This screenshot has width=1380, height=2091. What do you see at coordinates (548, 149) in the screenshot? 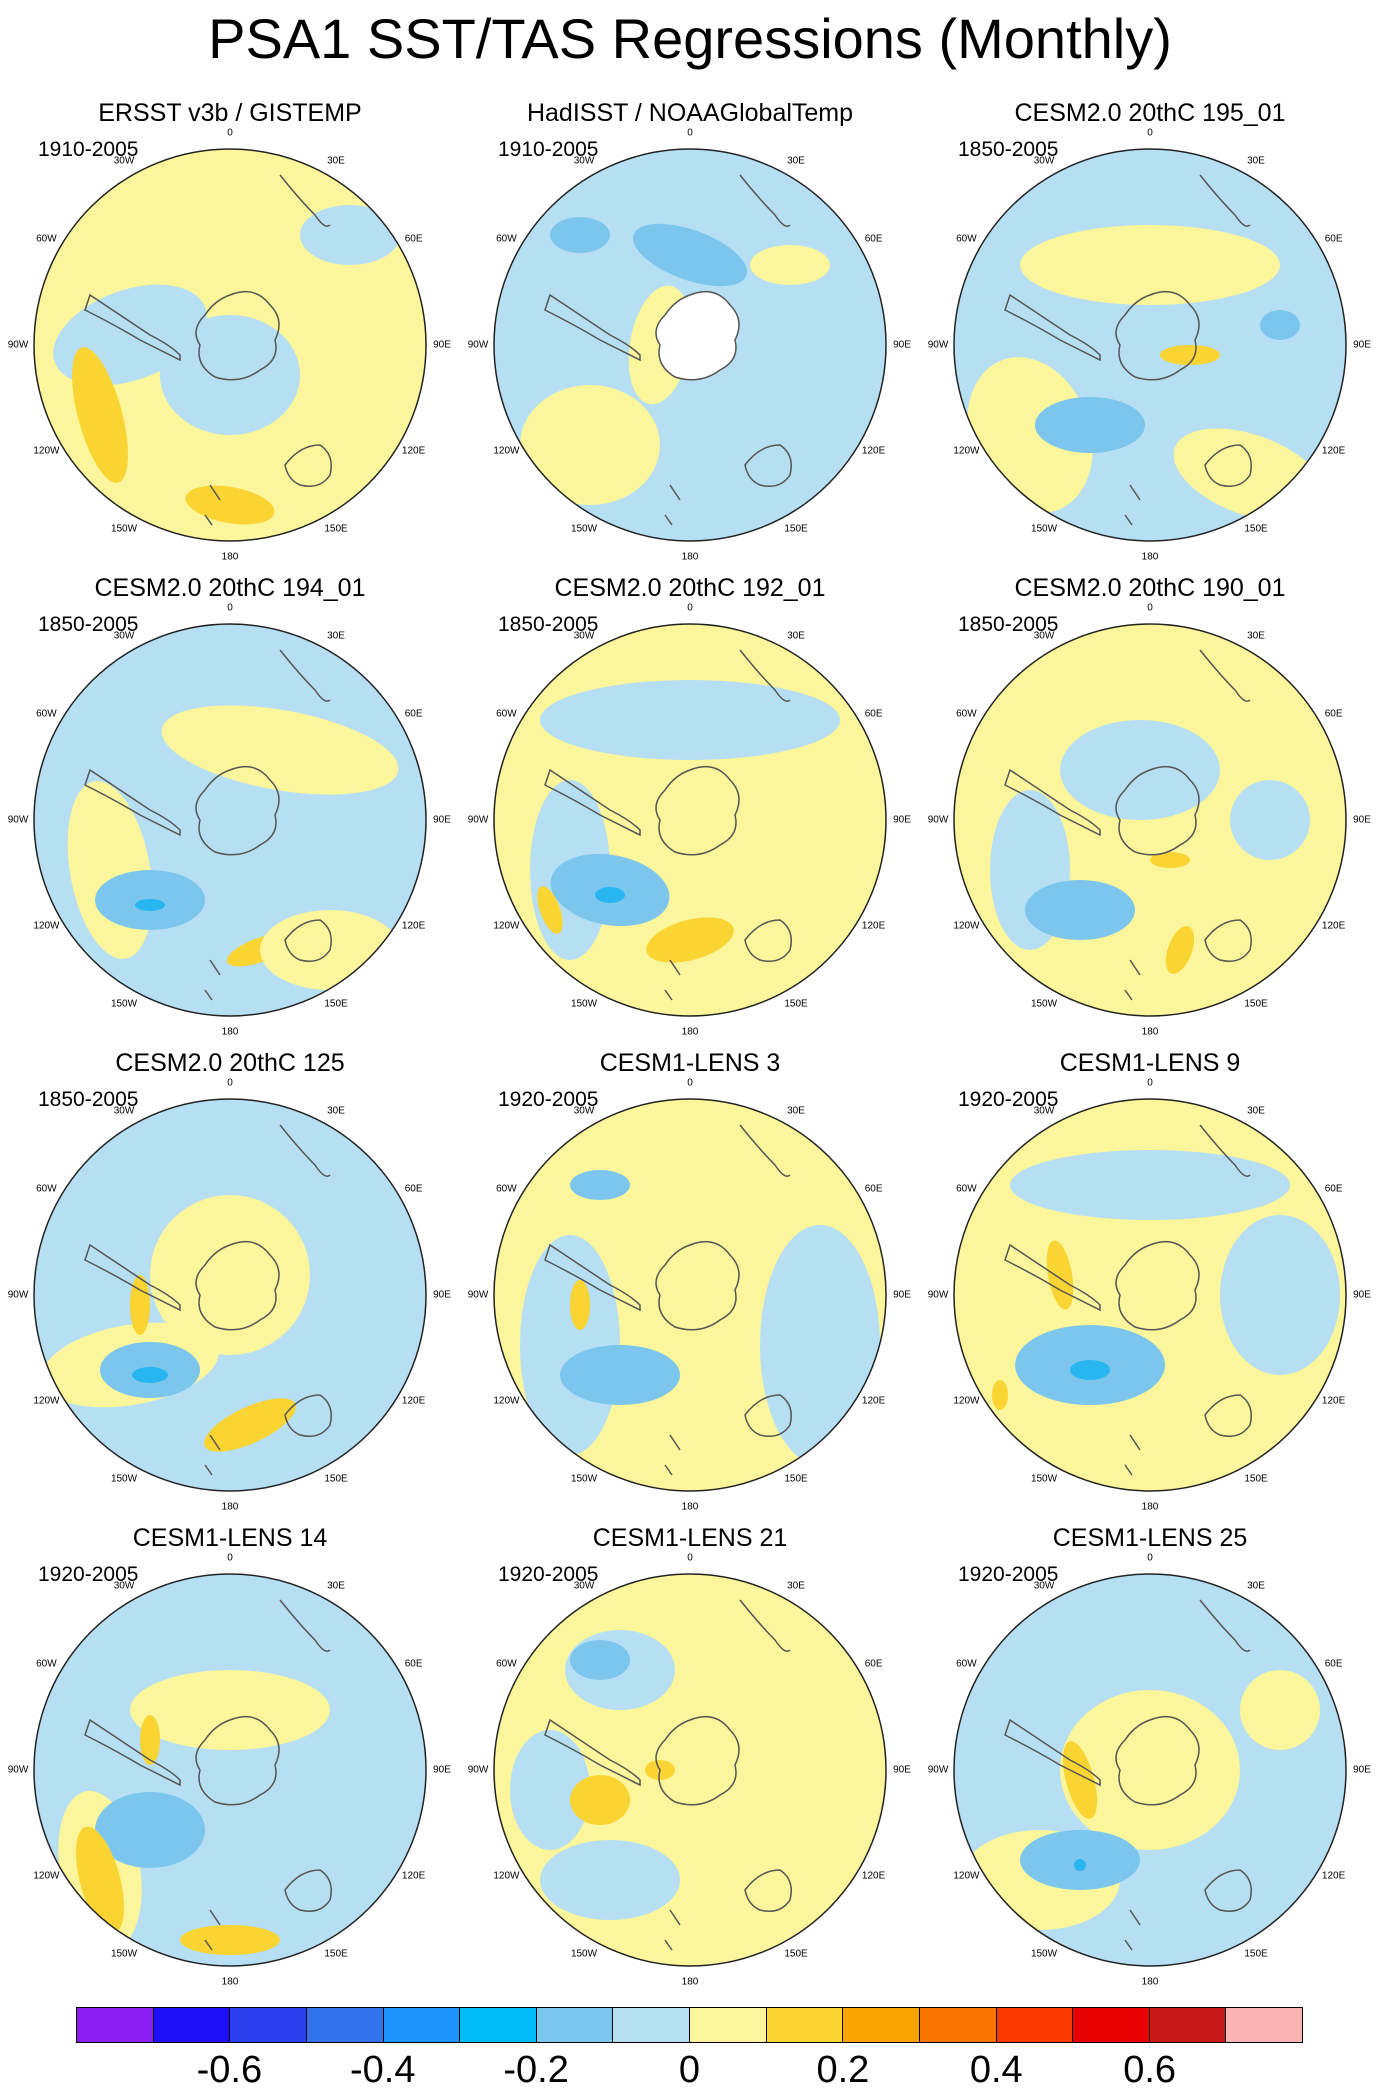
I see `period-label: 1910-2005` at bounding box center [548, 149].